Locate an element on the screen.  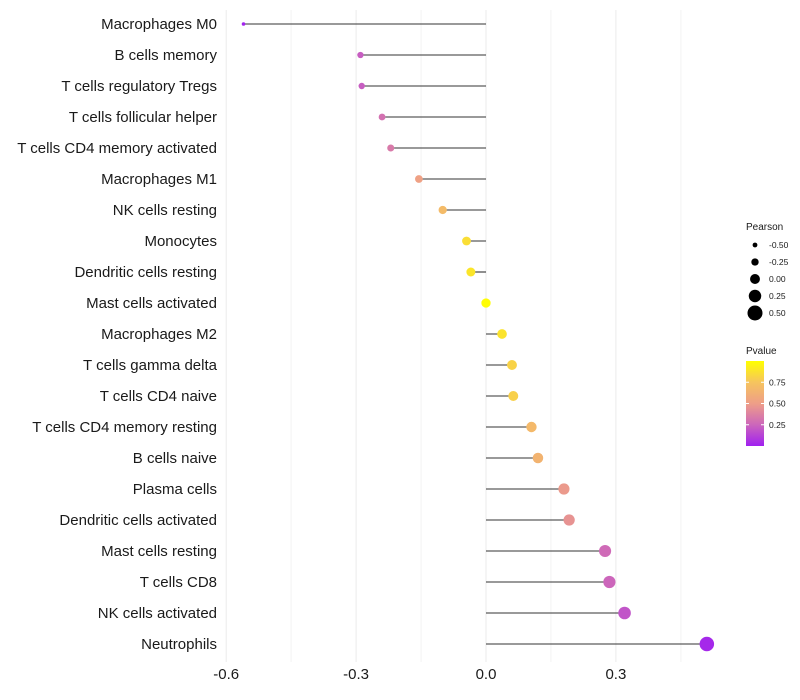
category-label: Macrophages M1 is located at coordinates (159, 179).